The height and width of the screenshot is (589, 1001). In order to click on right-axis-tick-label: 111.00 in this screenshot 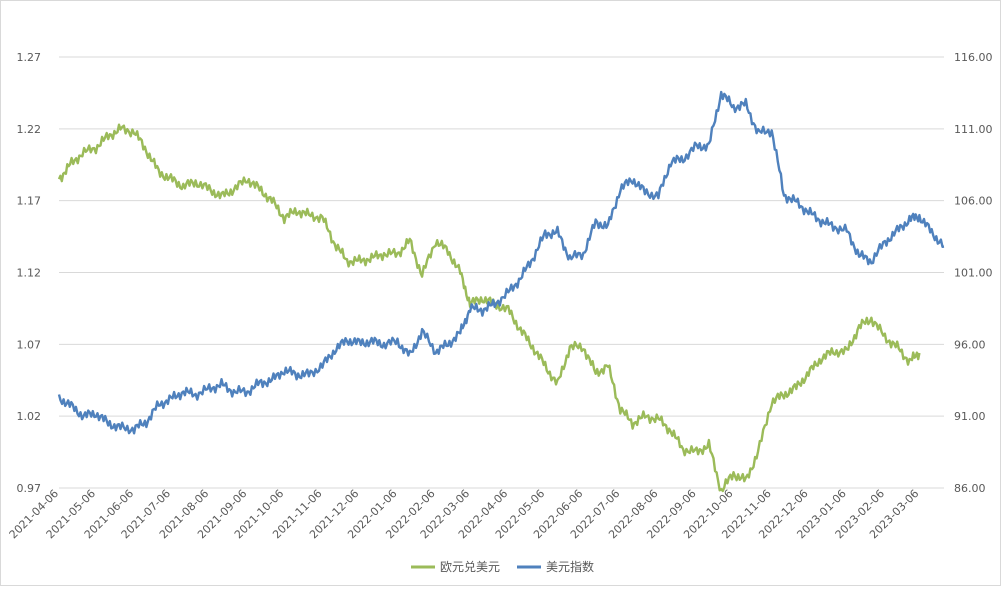, I will do `click(973, 129)`.